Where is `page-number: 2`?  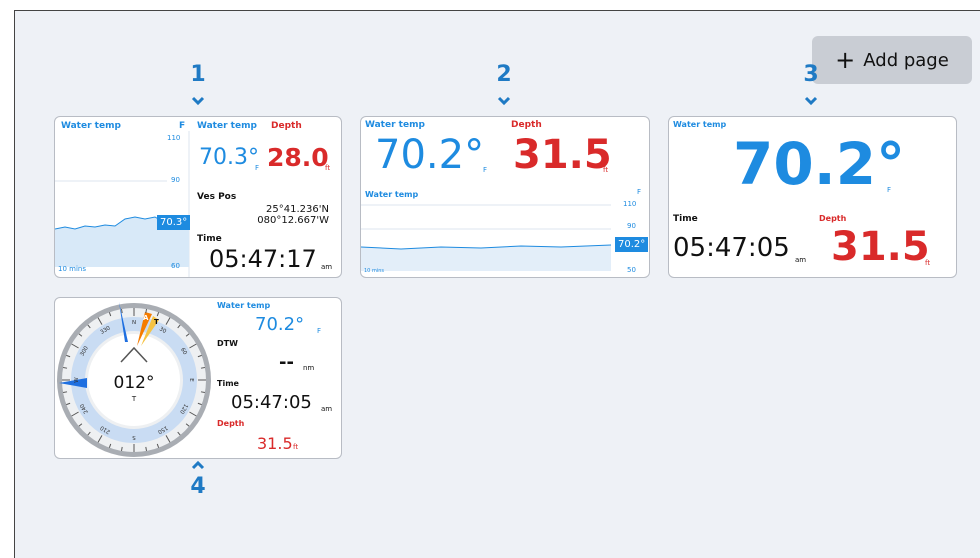 page-number: 2 is located at coordinates (504, 74).